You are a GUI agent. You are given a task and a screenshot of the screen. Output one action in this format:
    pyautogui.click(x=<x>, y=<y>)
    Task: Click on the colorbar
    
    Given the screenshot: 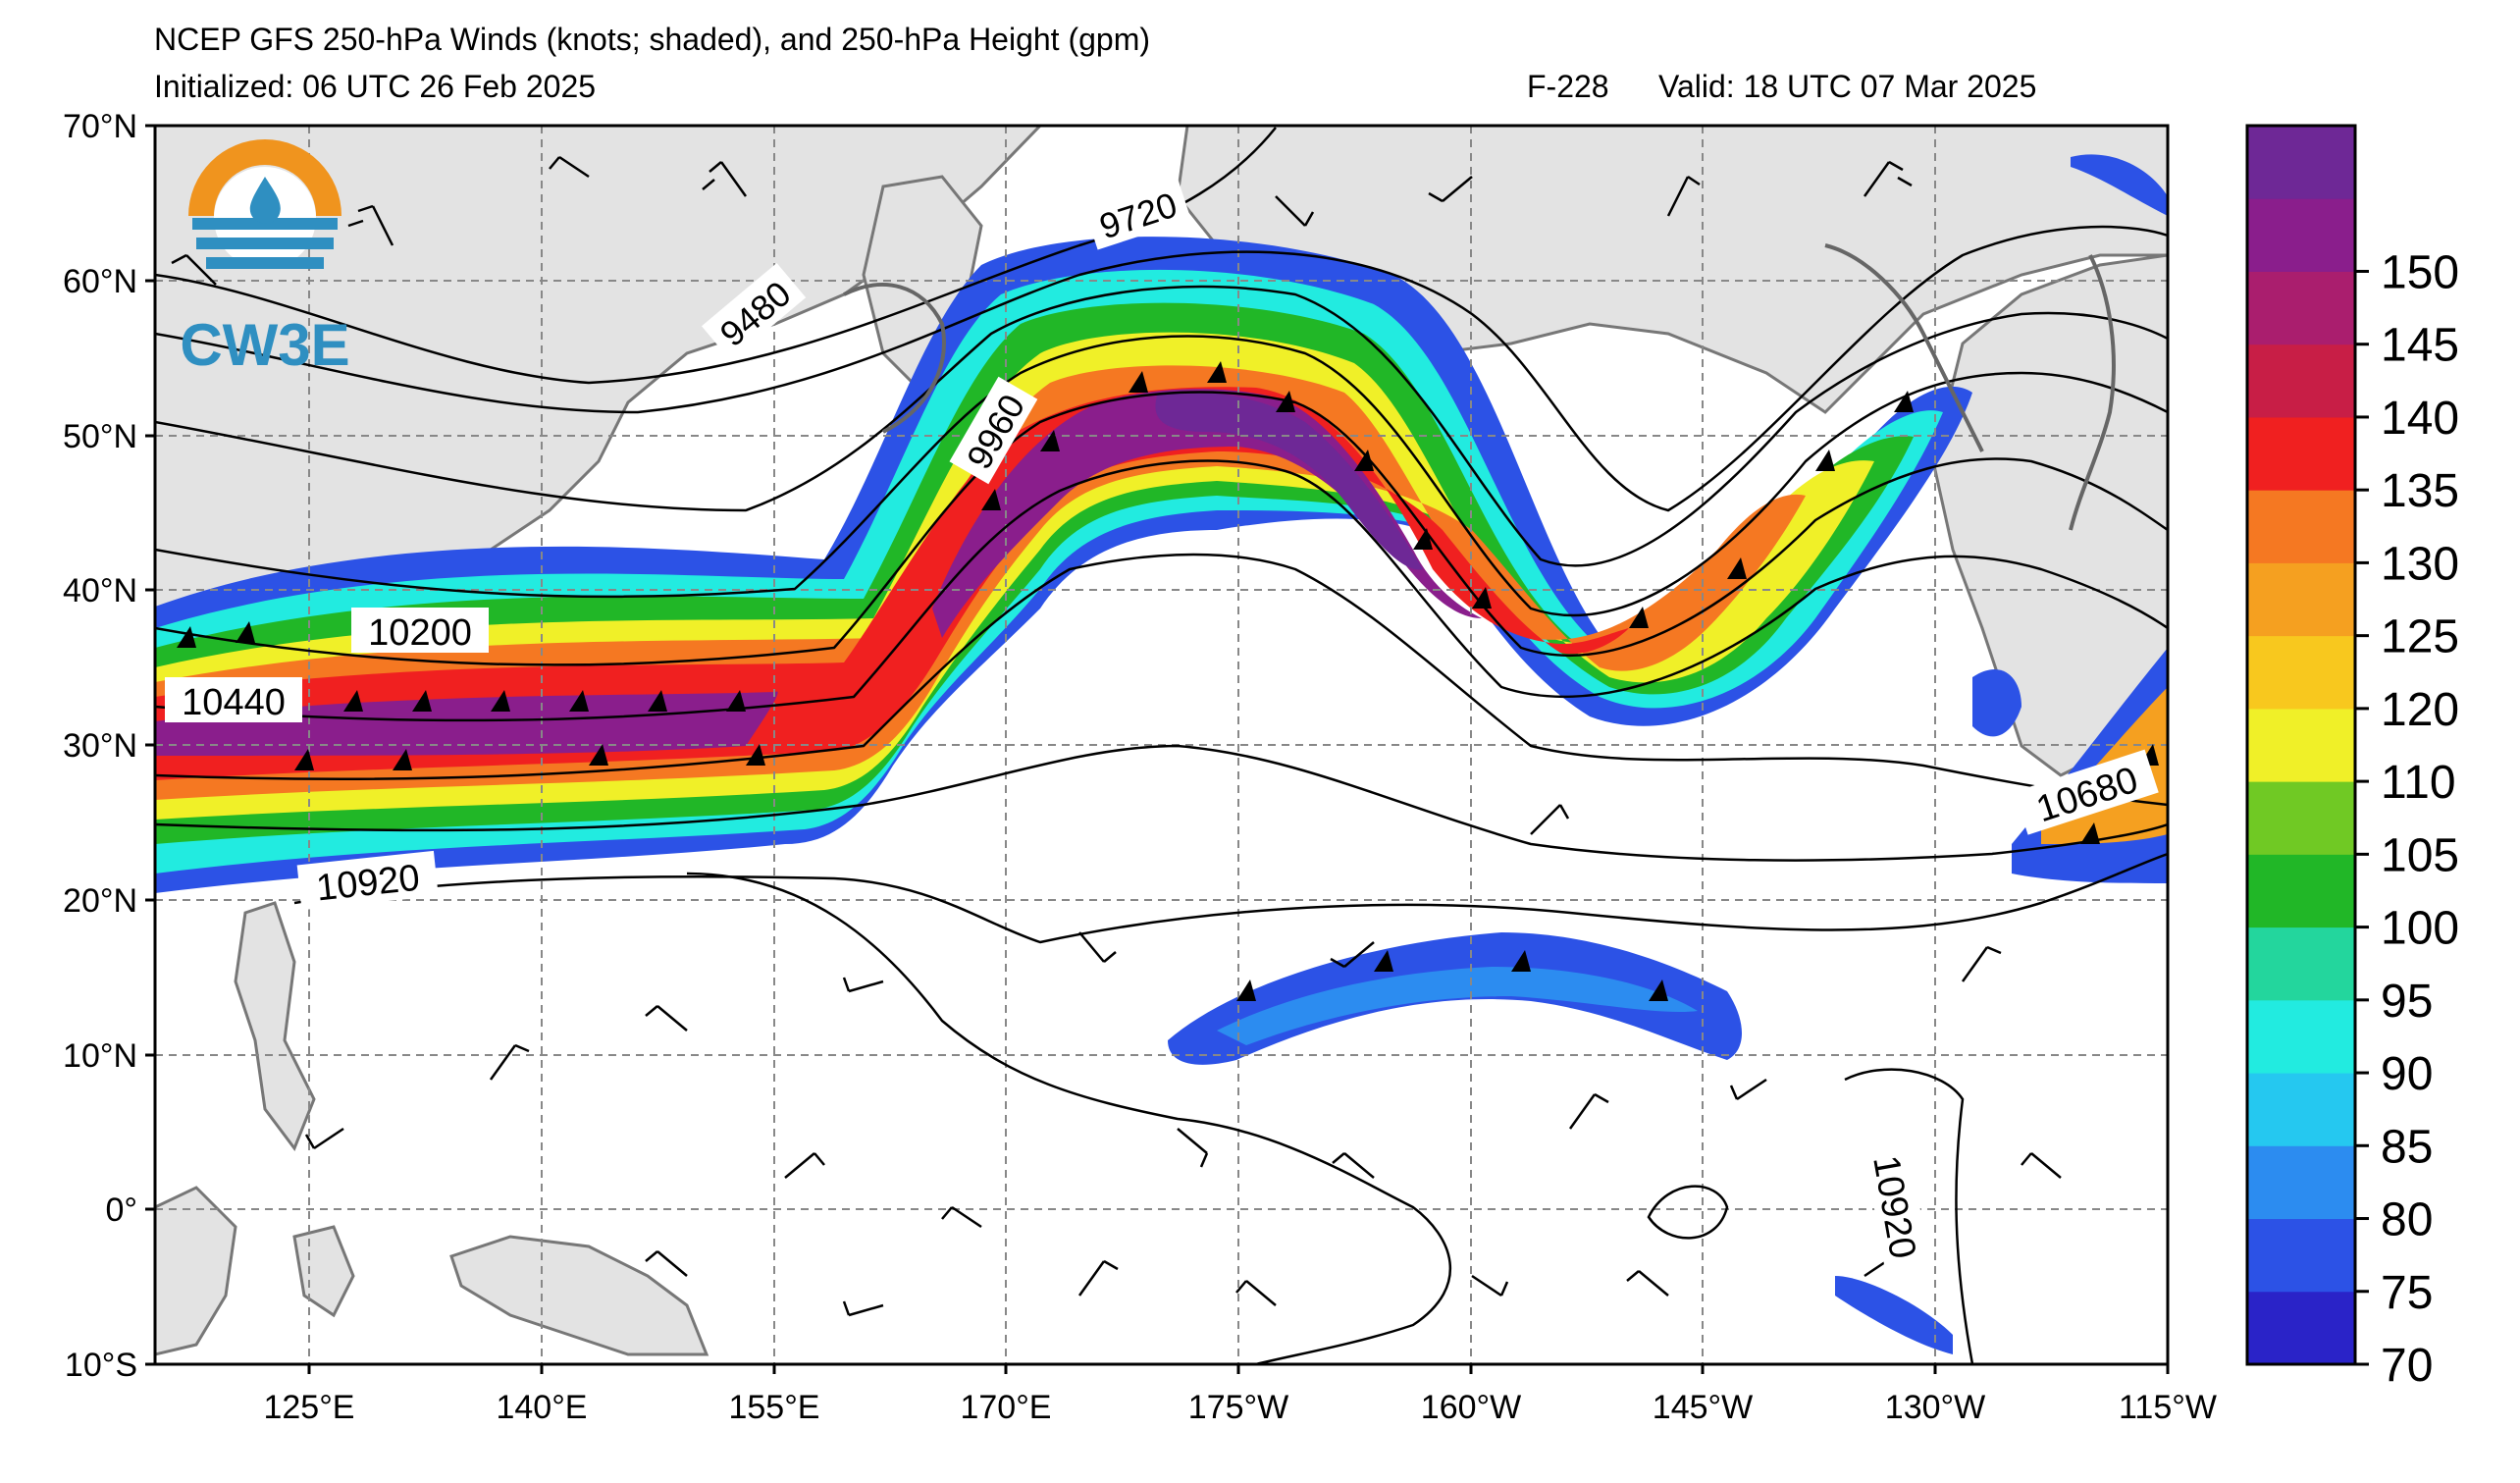 What is the action you would take?
    pyautogui.click(x=2301, y=745)
    